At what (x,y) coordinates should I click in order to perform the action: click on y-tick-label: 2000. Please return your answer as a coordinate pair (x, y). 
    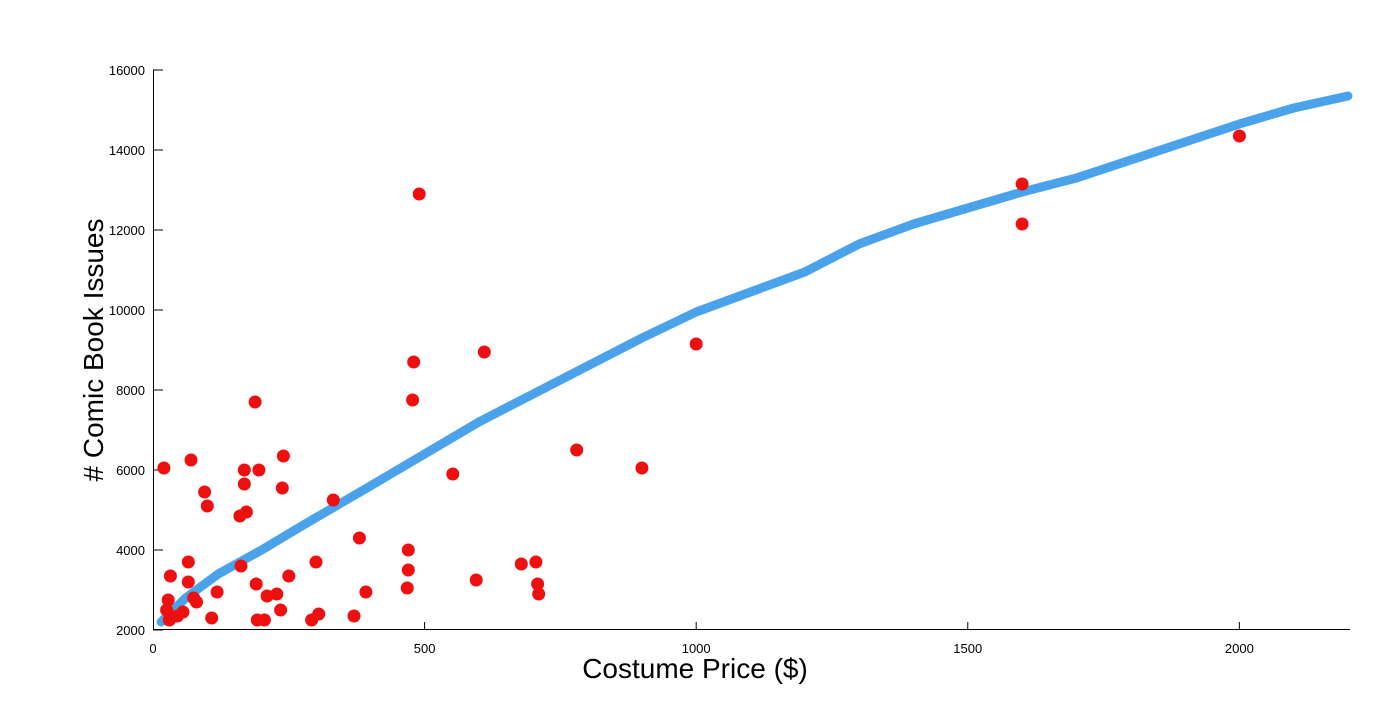
    Looking at the image, I should click on (130, 630).